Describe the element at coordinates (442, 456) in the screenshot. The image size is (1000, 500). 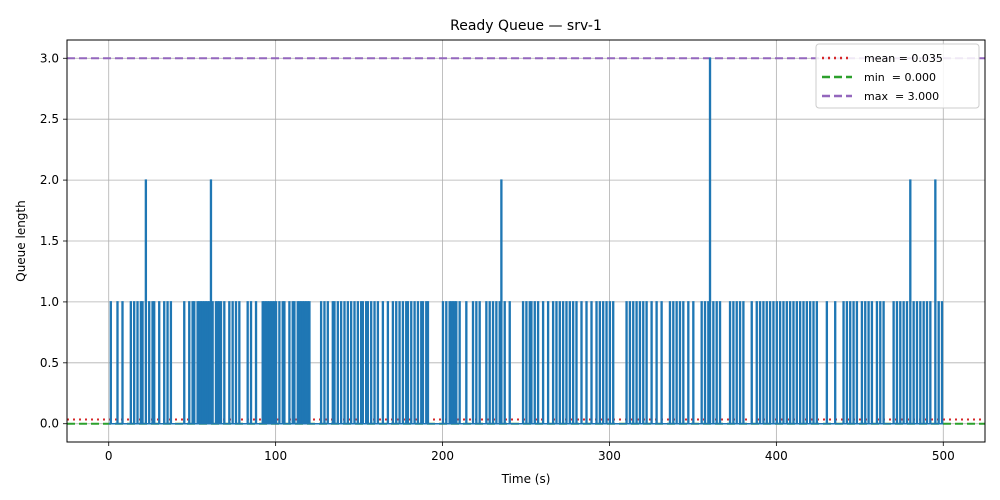
I see `x-tick-label: 200` at that location.